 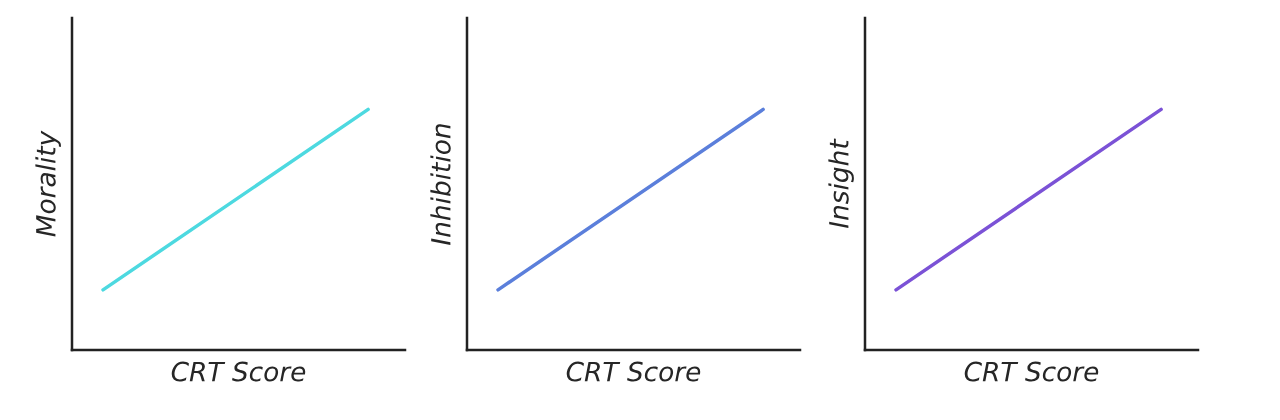 What do you see at coordinates (440, 184) in the screenshot?
I see `y-axis-title: Inhibition` at bounding box center [440, 184].